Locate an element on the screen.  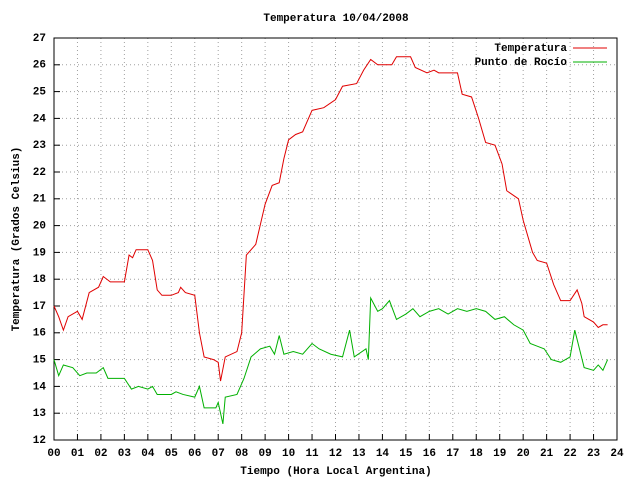
x-tick-label: 19 is located at coordinates (499, 454).